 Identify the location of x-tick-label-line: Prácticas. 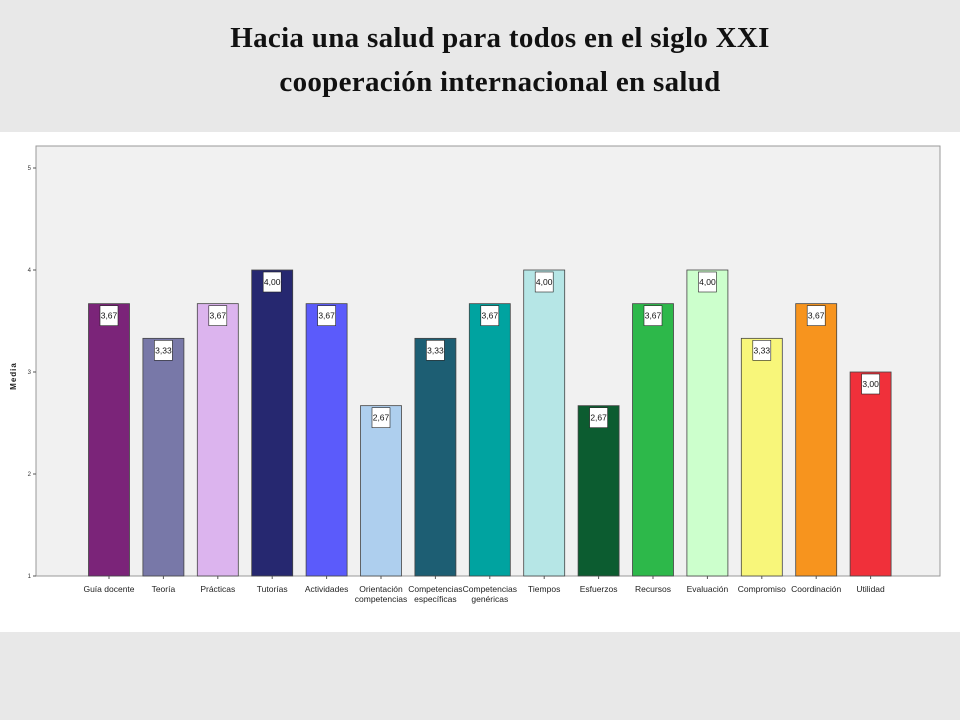
(217, 589).